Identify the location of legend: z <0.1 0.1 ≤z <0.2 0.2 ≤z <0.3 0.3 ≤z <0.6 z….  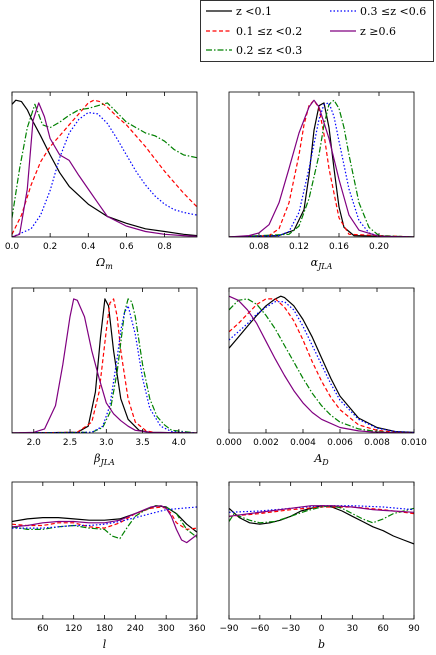
(317, 31).